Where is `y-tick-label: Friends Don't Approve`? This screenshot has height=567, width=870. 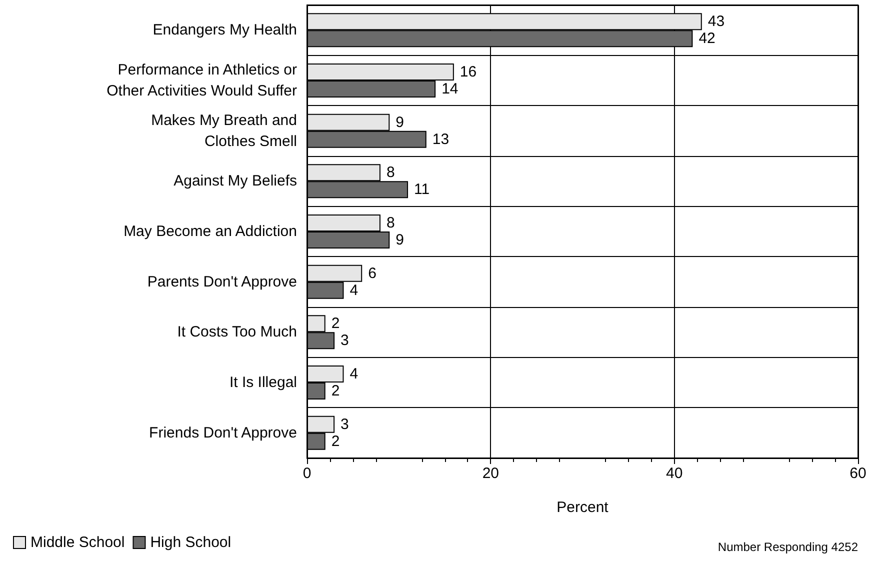 y-tick-label: Friends Don't Approve is located at coordinates (223, 433).